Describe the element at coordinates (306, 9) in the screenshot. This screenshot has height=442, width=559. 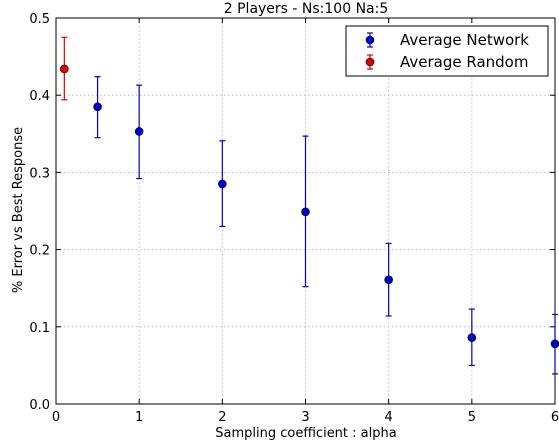
I see `chart-title: 2 Players - Ns:100 Na:5` at that location.